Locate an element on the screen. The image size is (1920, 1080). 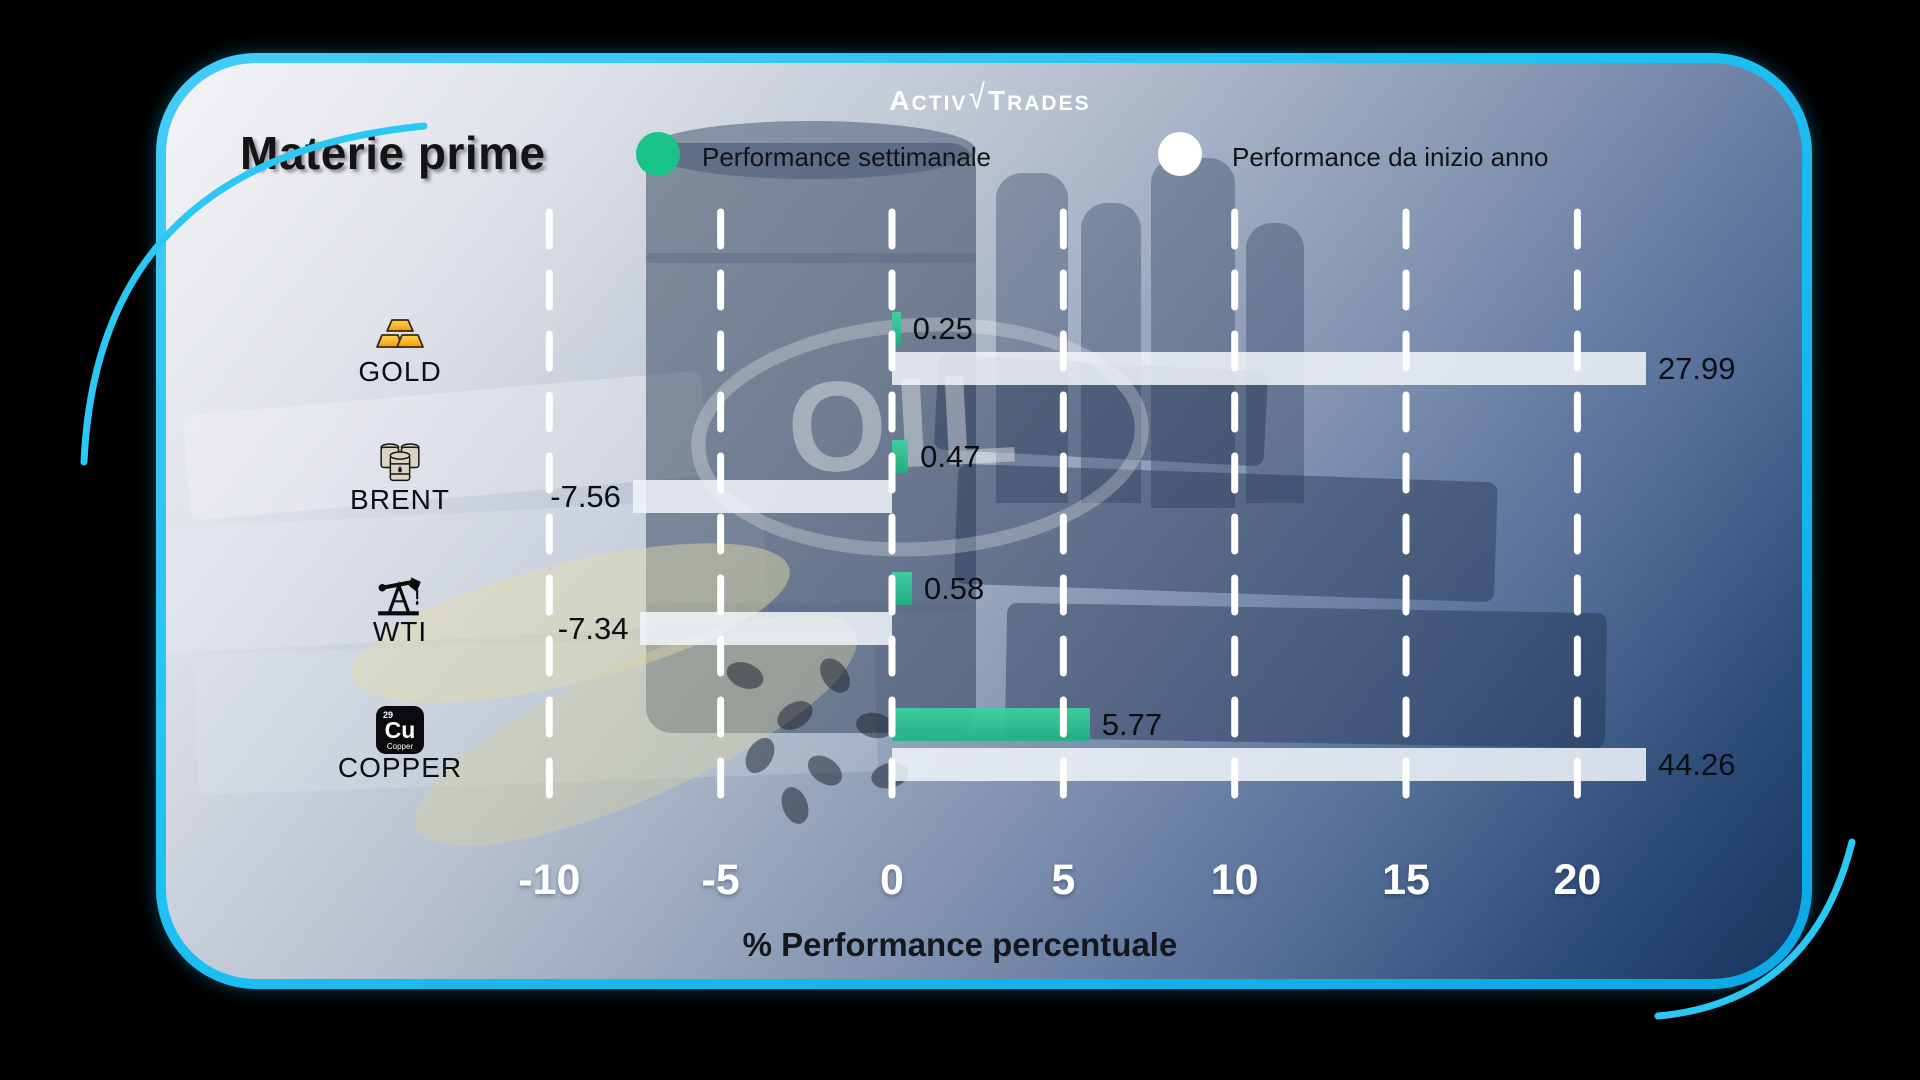
weekly-bar-copper is located at coordinates (991, 724).